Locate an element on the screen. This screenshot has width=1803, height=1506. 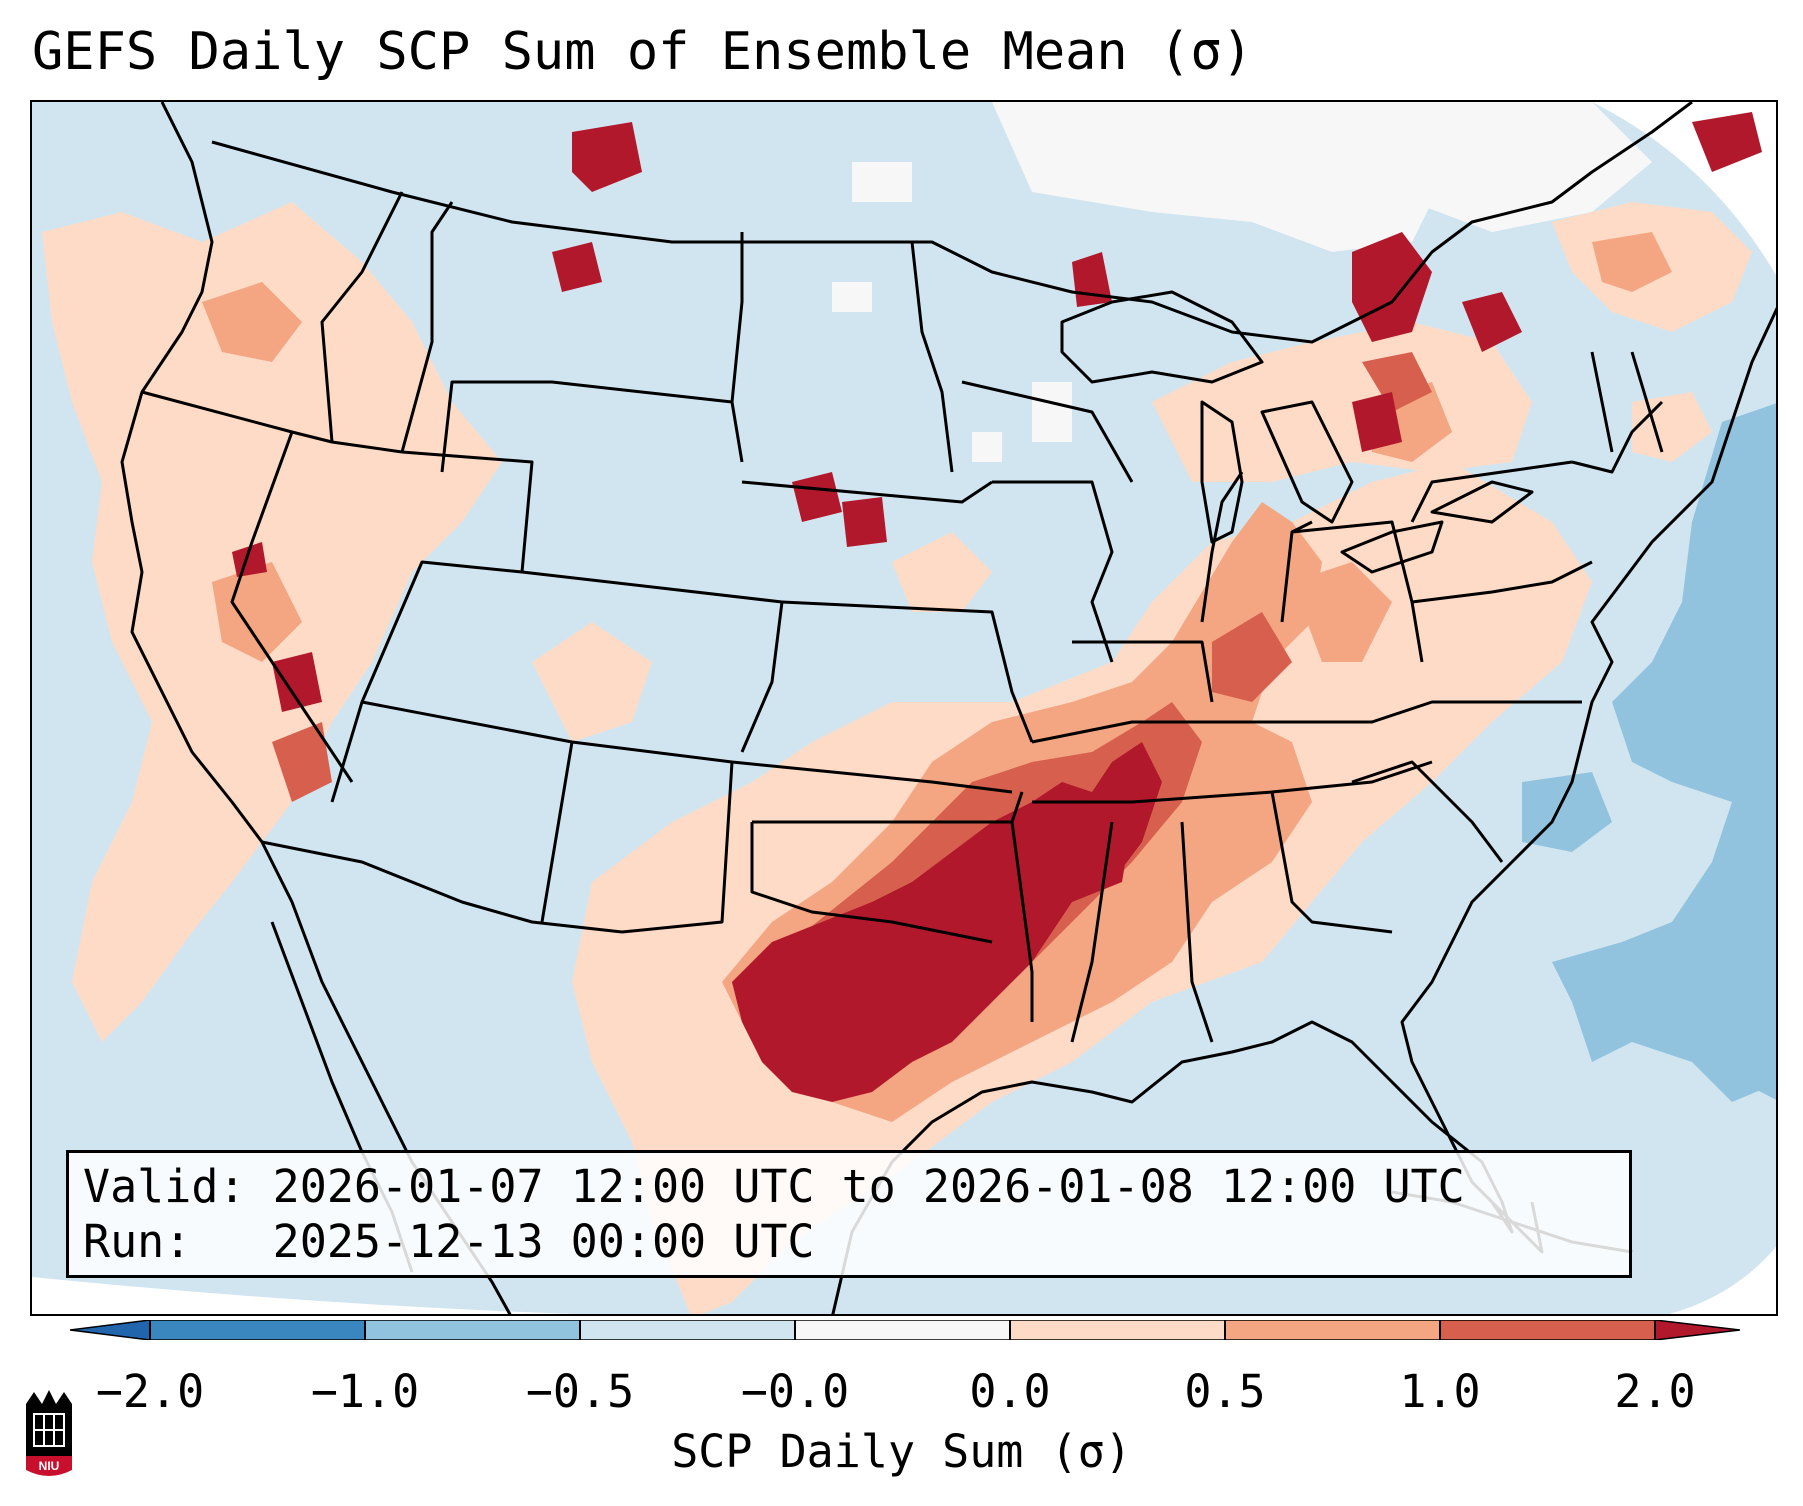
projection-corner-se is located at coordinates (1722, 1280).